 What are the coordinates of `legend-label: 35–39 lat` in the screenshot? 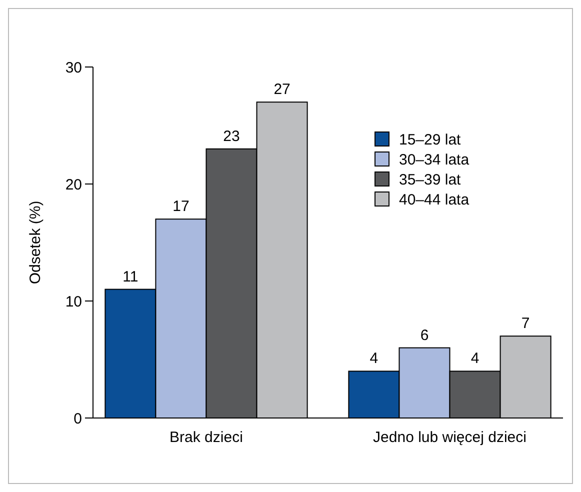 It's located at (430, 179).